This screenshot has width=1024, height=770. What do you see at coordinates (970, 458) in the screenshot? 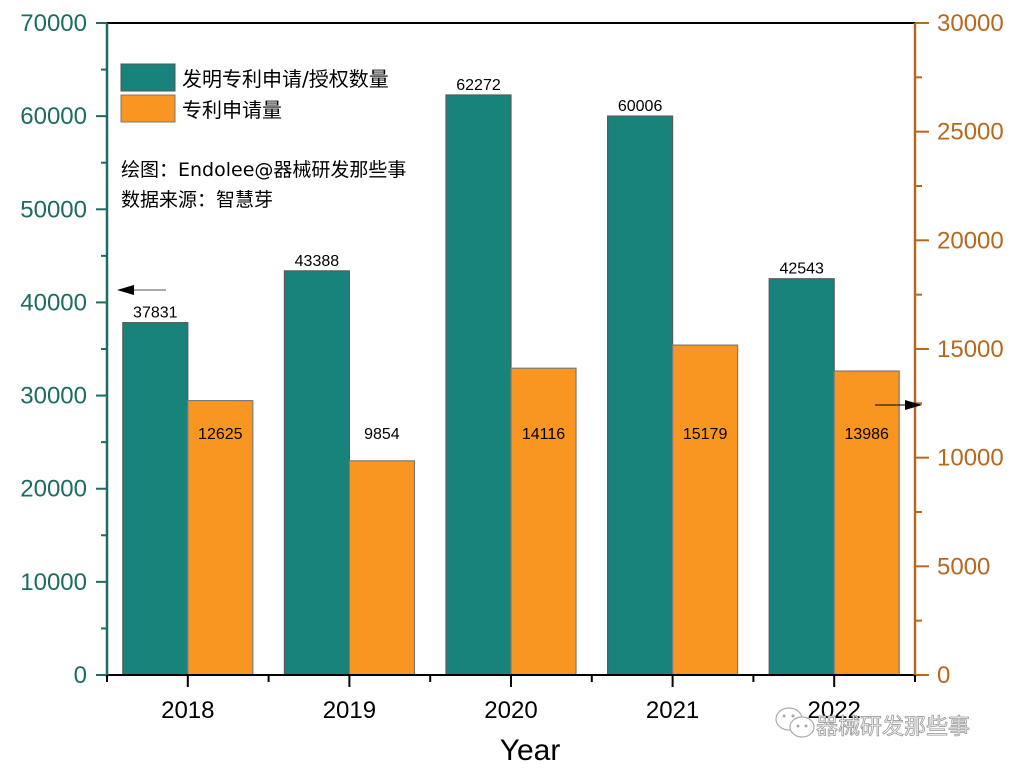
I see `right-tick-label: 10000` at bounding box center [970, 458].